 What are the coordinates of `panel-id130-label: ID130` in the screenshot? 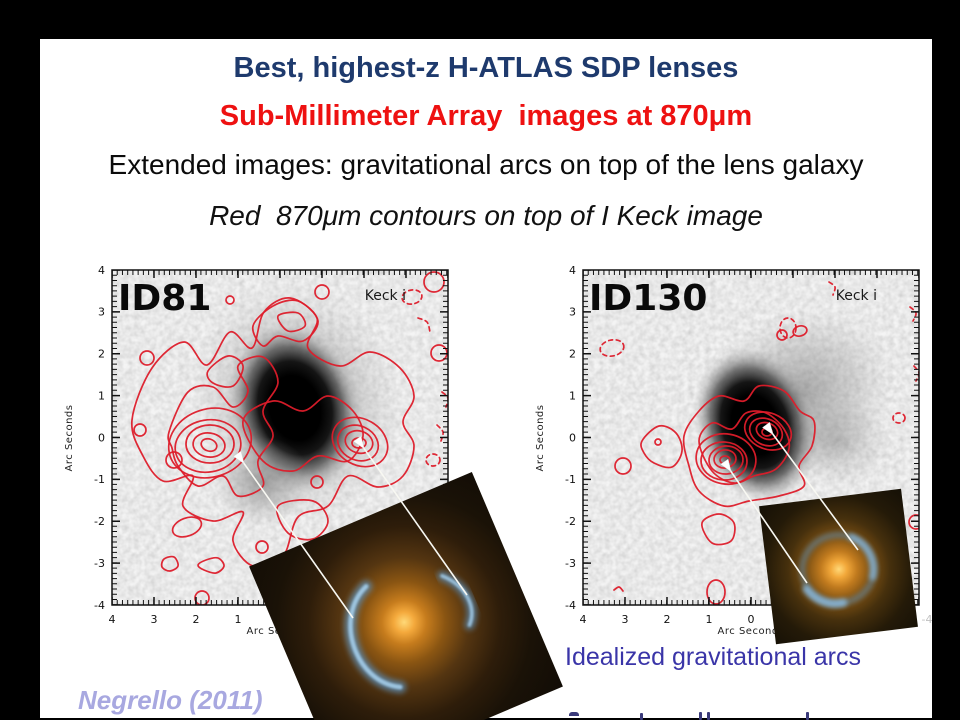 It's located at (648, 298).